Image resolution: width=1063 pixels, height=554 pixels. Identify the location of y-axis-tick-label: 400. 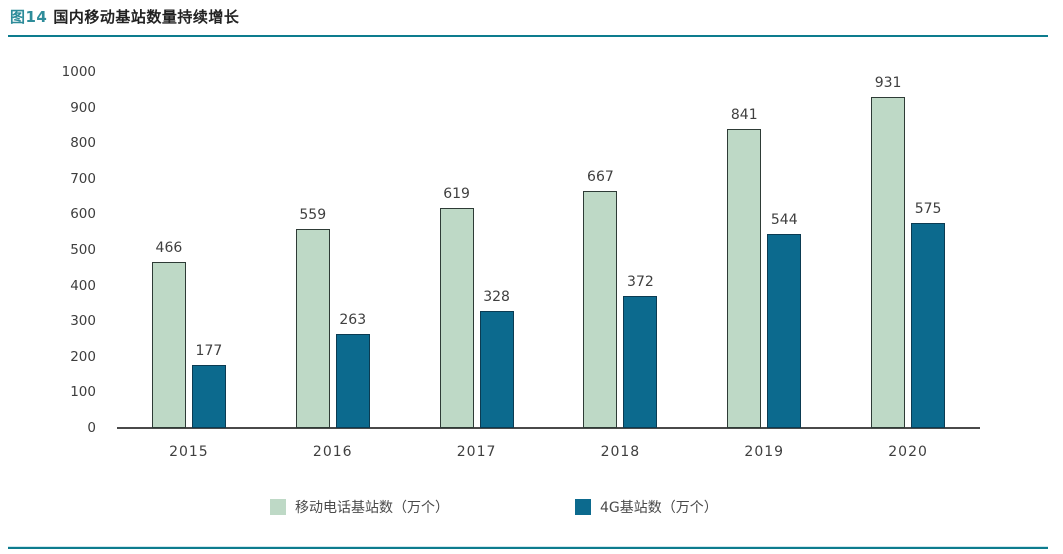
(83, 285).